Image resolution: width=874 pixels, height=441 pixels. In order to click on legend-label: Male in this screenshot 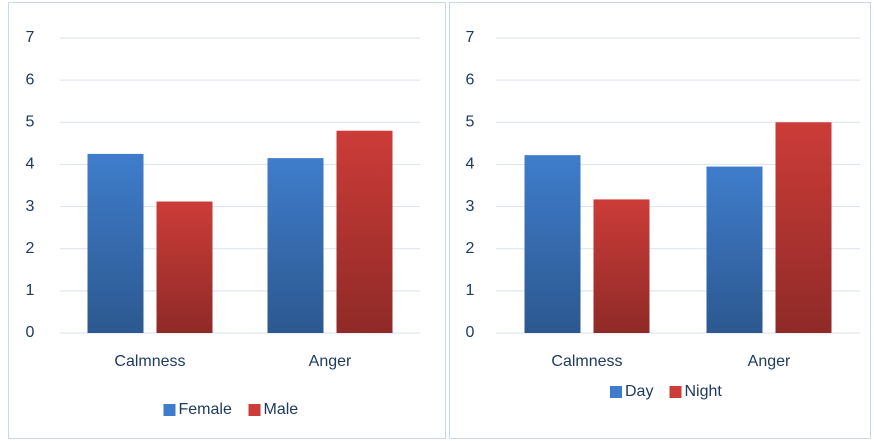, I will do `click(281, 409)`.